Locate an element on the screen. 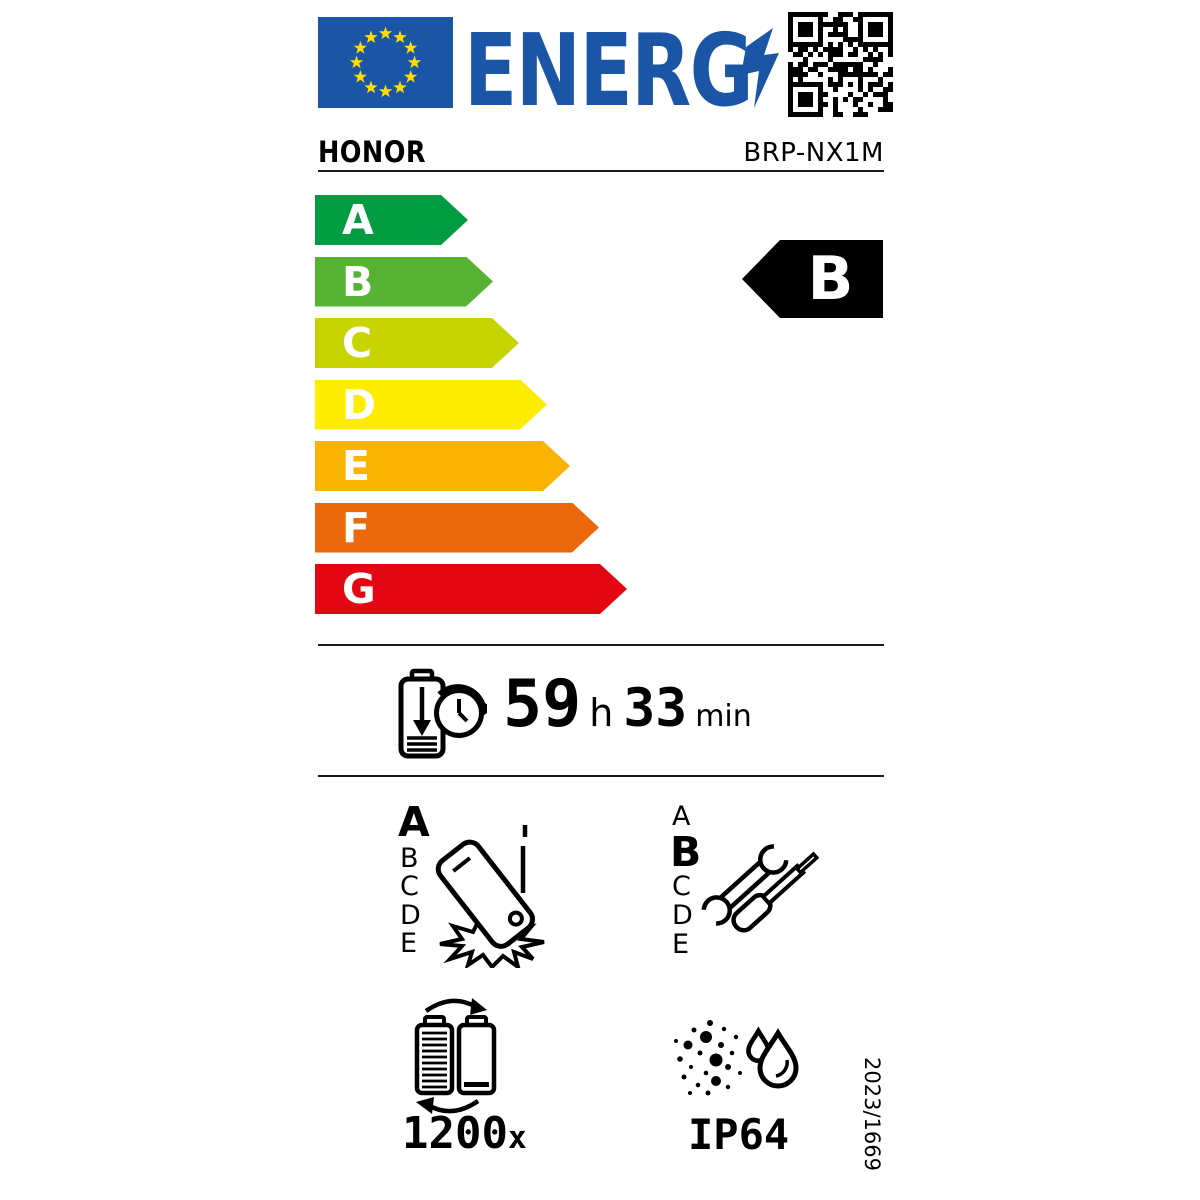  efficiency-class-arrow-b: B is located at coordinates (404, 282).